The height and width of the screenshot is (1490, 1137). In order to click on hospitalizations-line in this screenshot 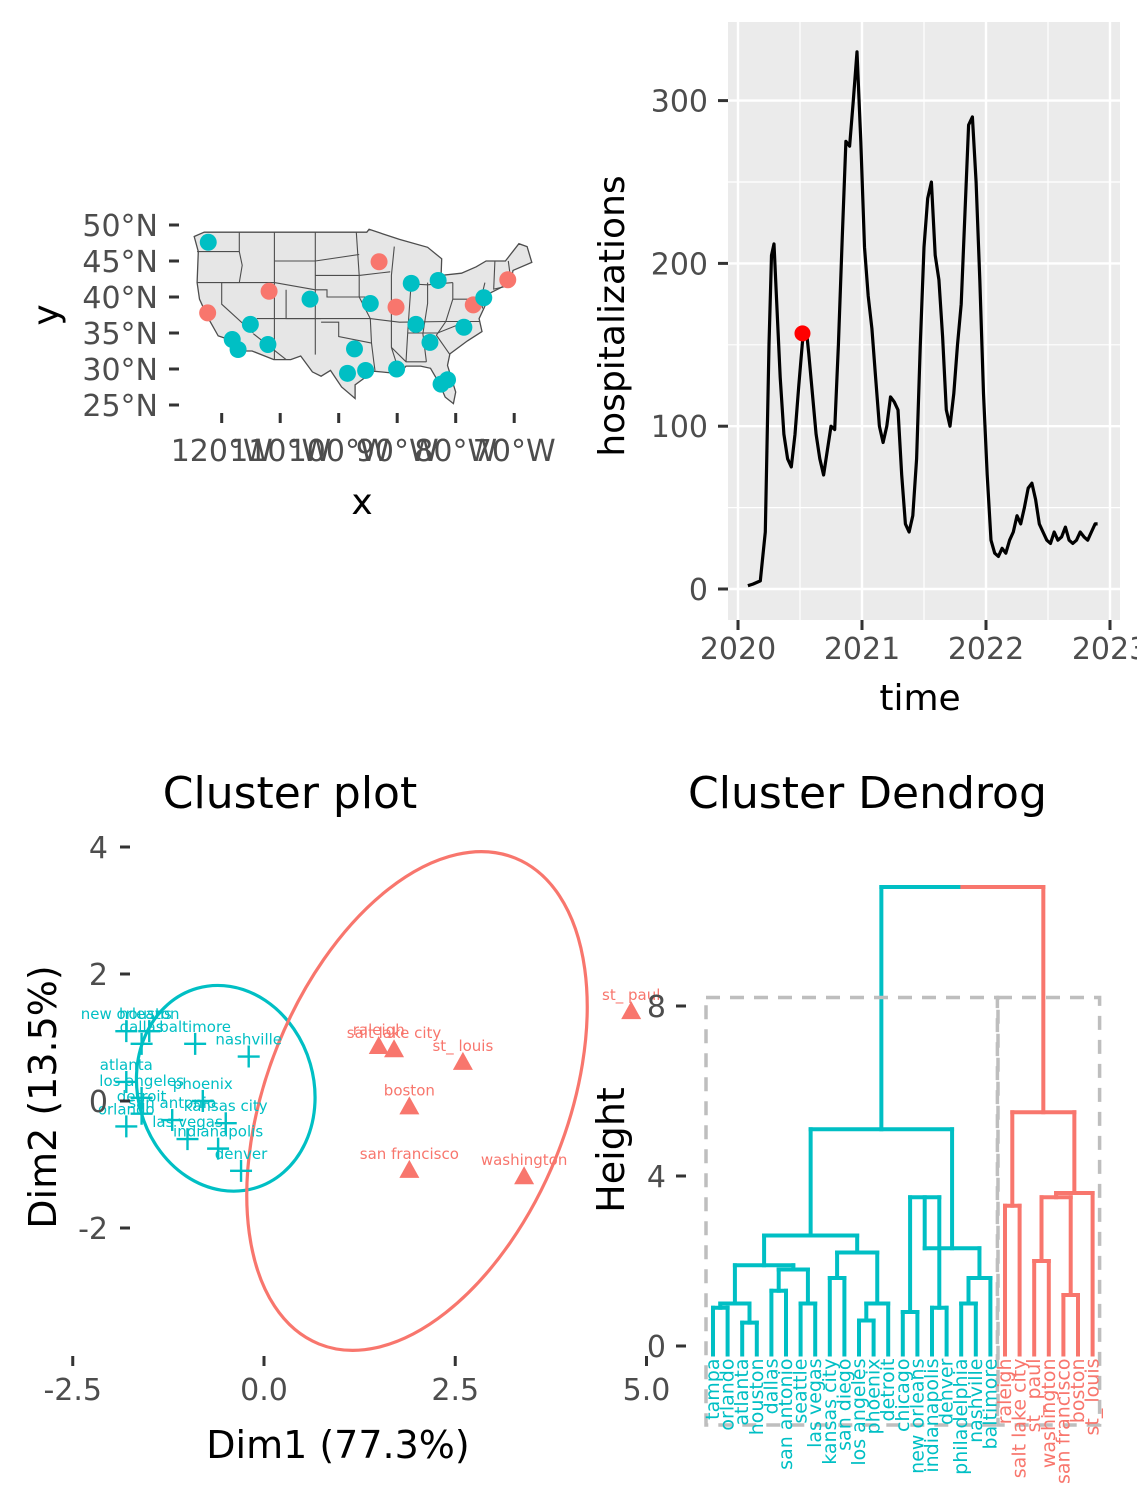, I will do `click(922, 319)`.